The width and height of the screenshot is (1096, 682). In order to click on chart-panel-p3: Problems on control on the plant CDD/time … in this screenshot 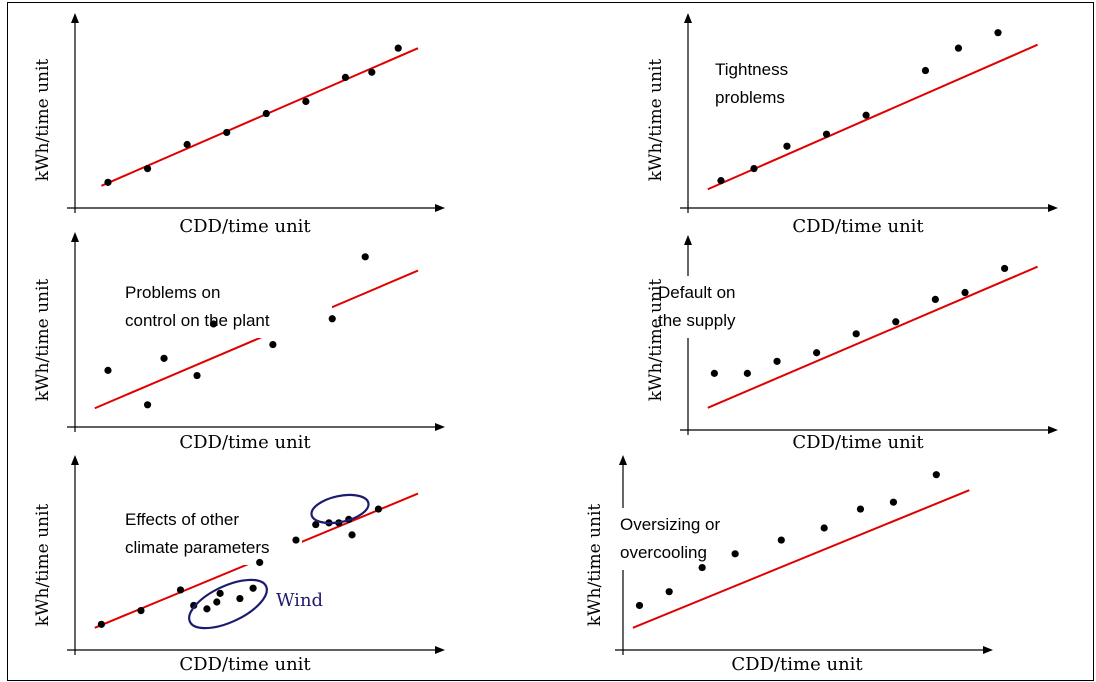, I will do `click(239, 342)`.